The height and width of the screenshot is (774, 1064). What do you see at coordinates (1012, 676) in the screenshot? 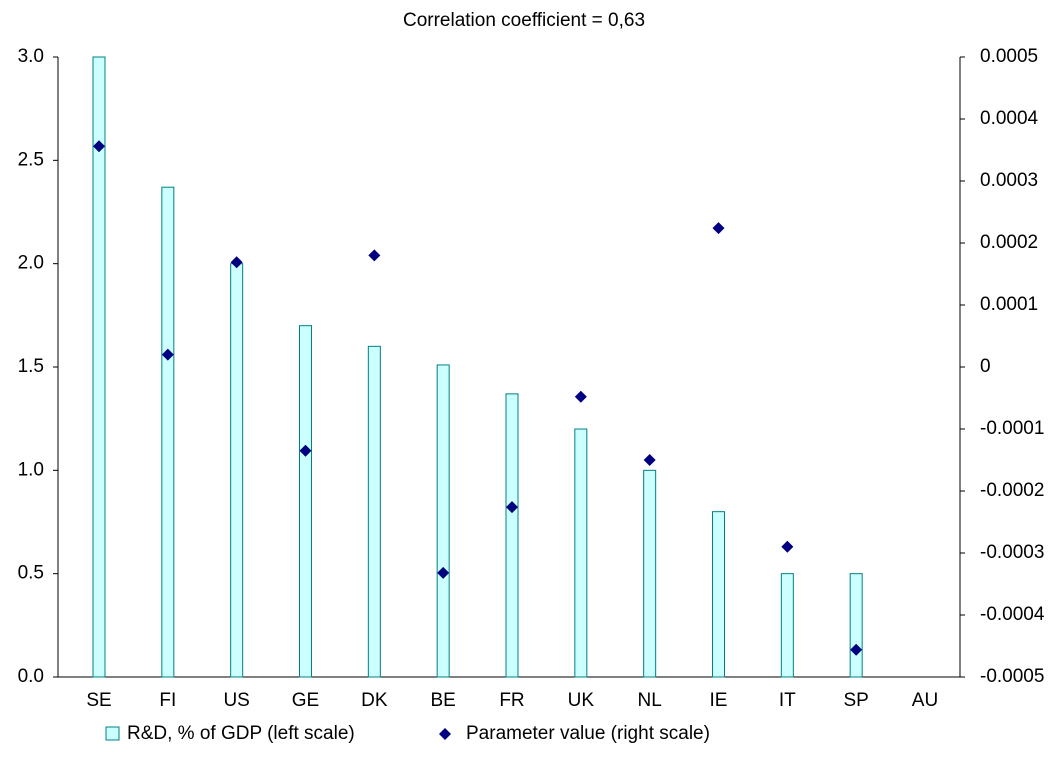
I see `y2-tick-label: -0.0005` at bounding box center [1012, 676].